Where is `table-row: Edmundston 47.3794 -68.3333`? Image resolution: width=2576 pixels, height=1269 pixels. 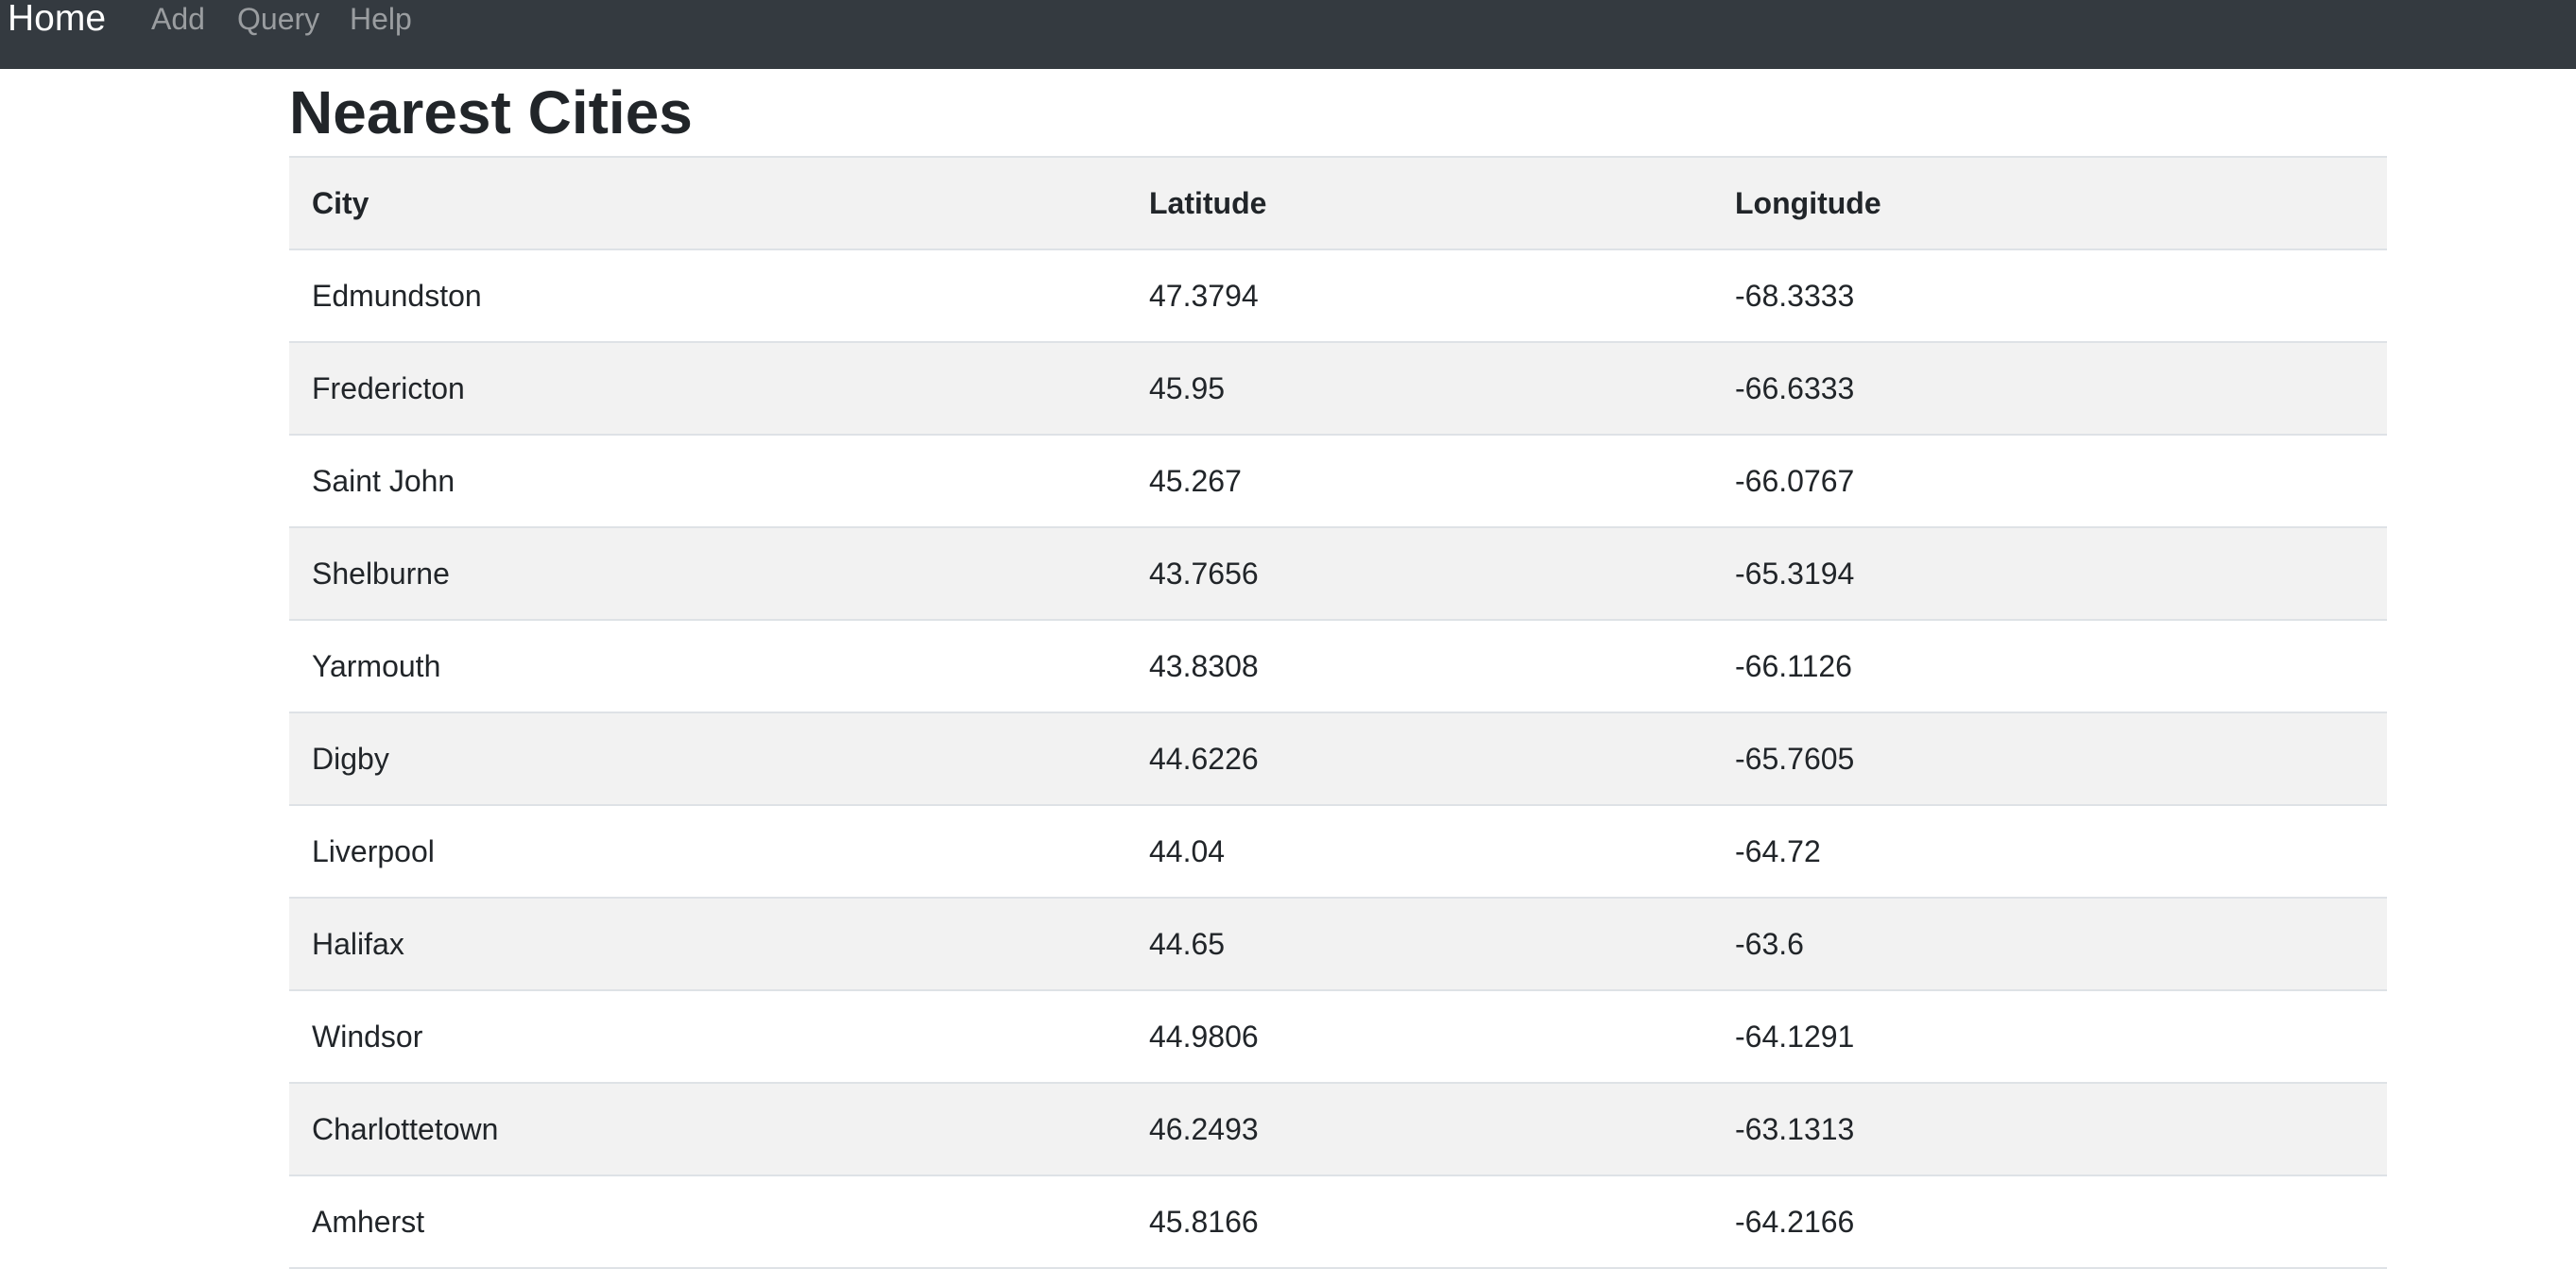 table-row: Edmundston 47.3794 -68.3333 is located at coordinates (1338, 296).